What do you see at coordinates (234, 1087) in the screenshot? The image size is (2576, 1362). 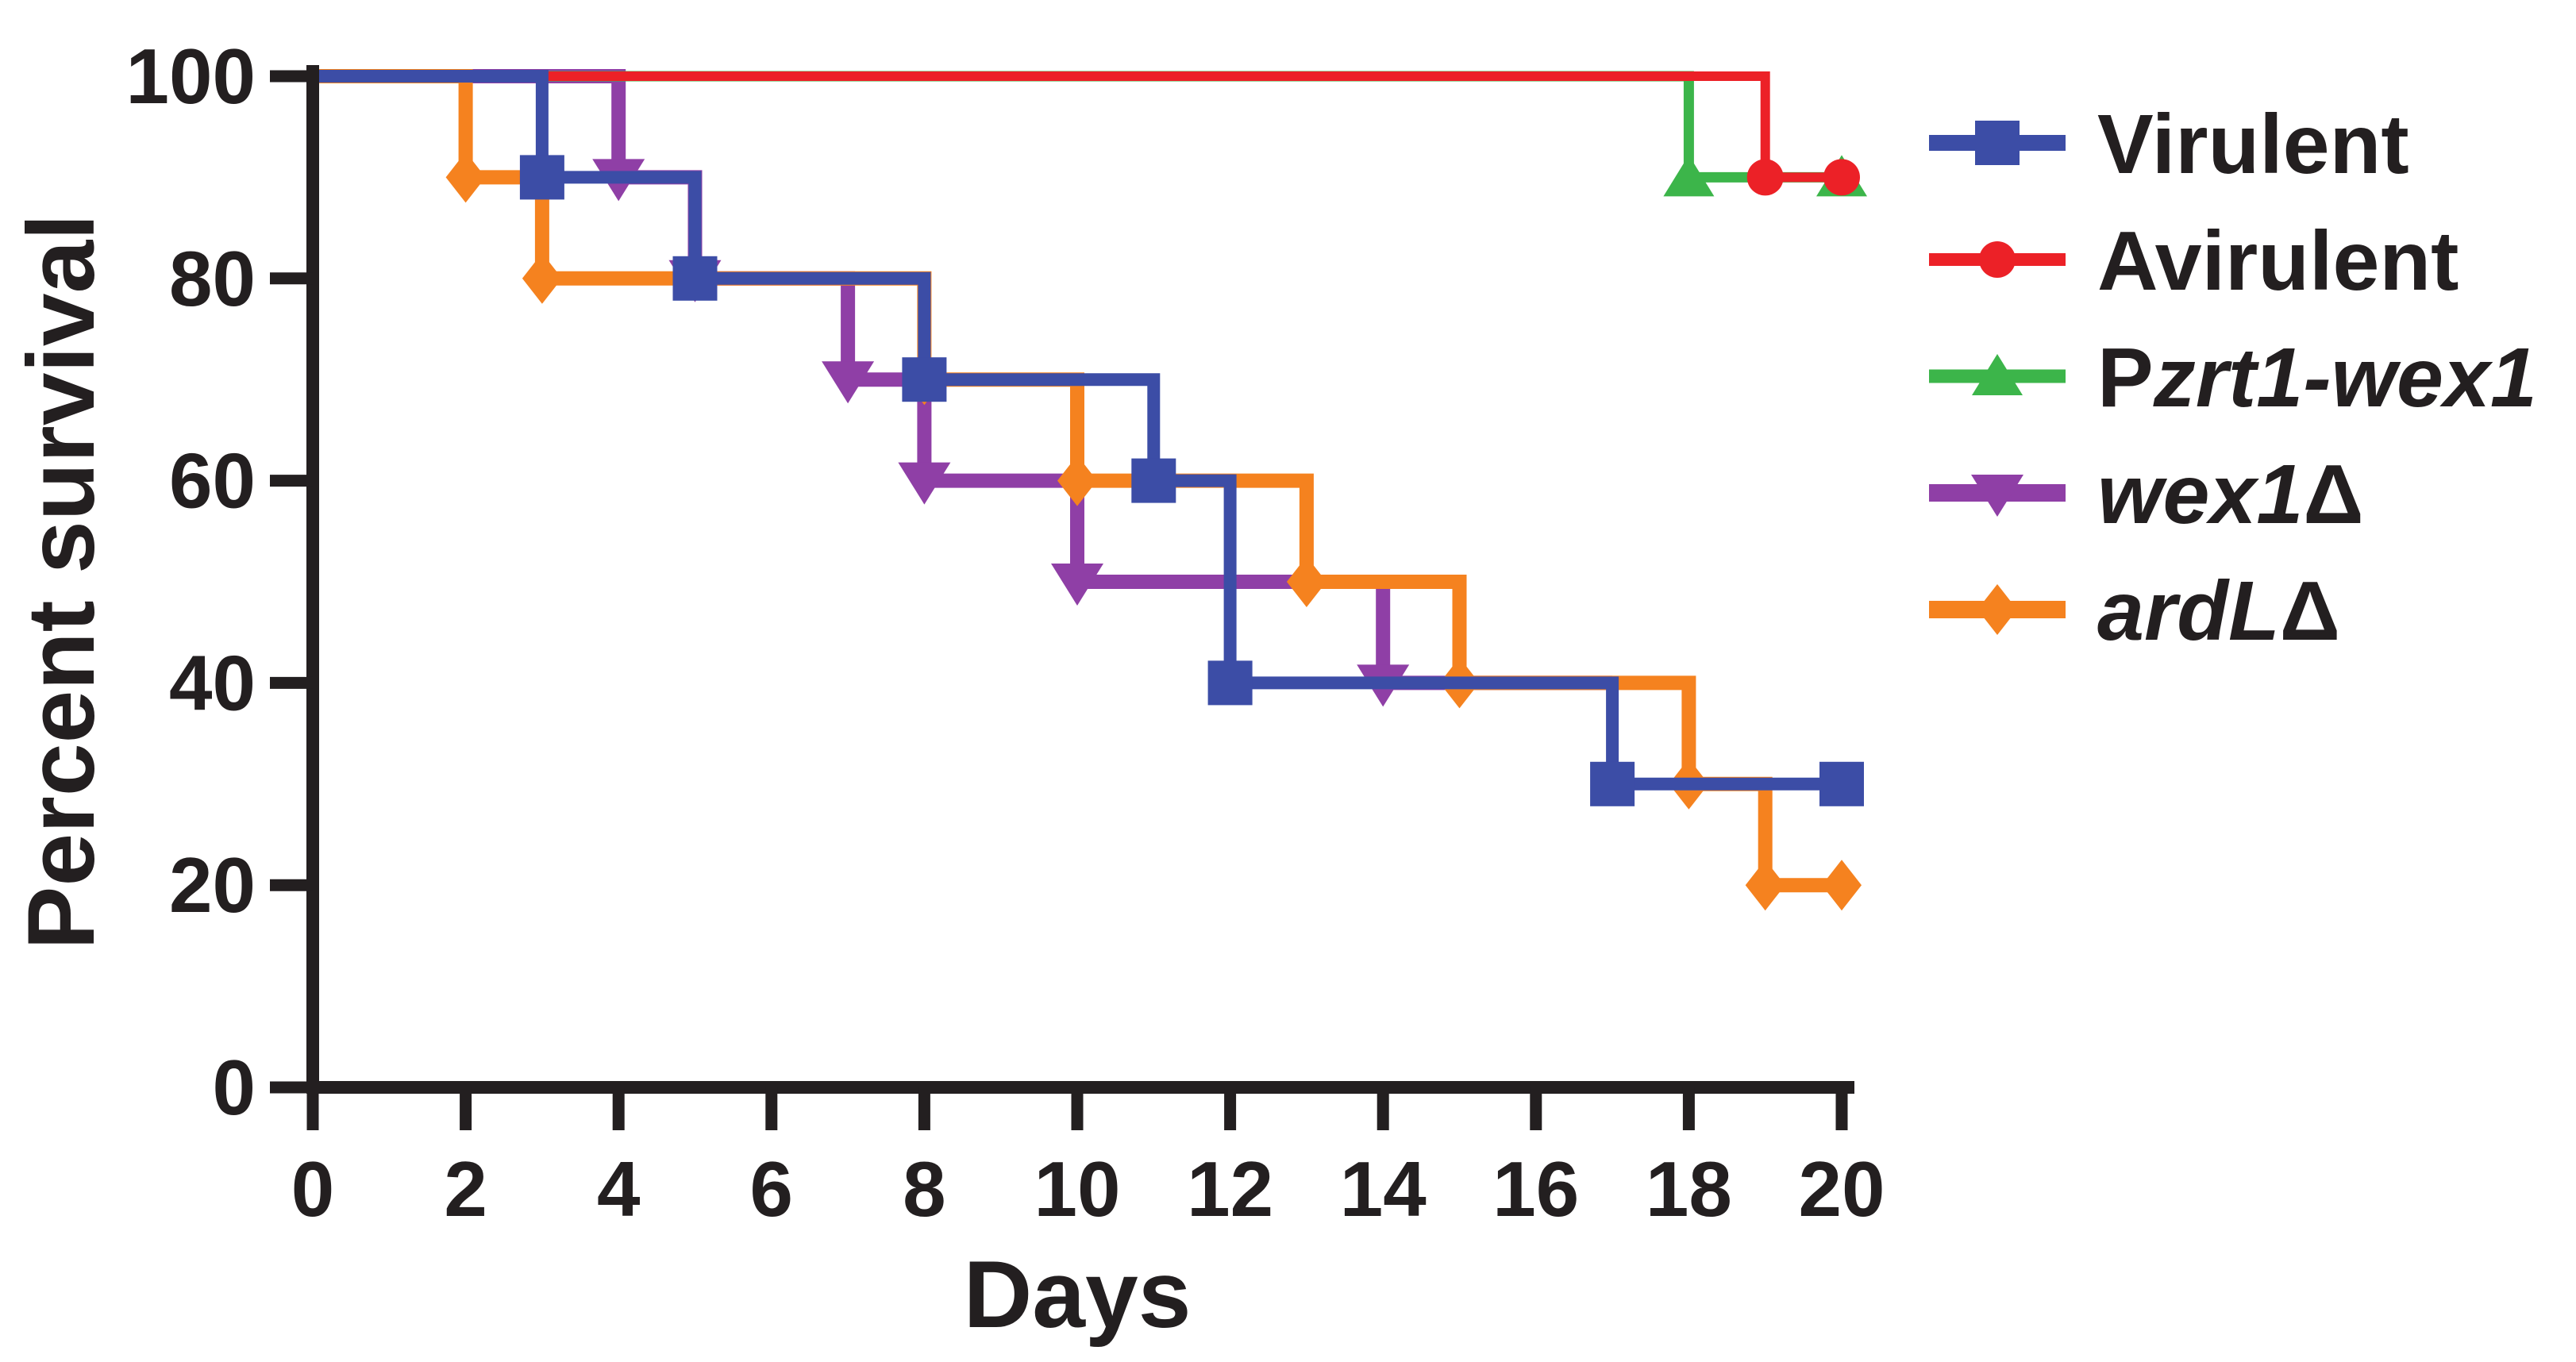 I see `y-tick-label: 0` at bounding box center [234, 1087].